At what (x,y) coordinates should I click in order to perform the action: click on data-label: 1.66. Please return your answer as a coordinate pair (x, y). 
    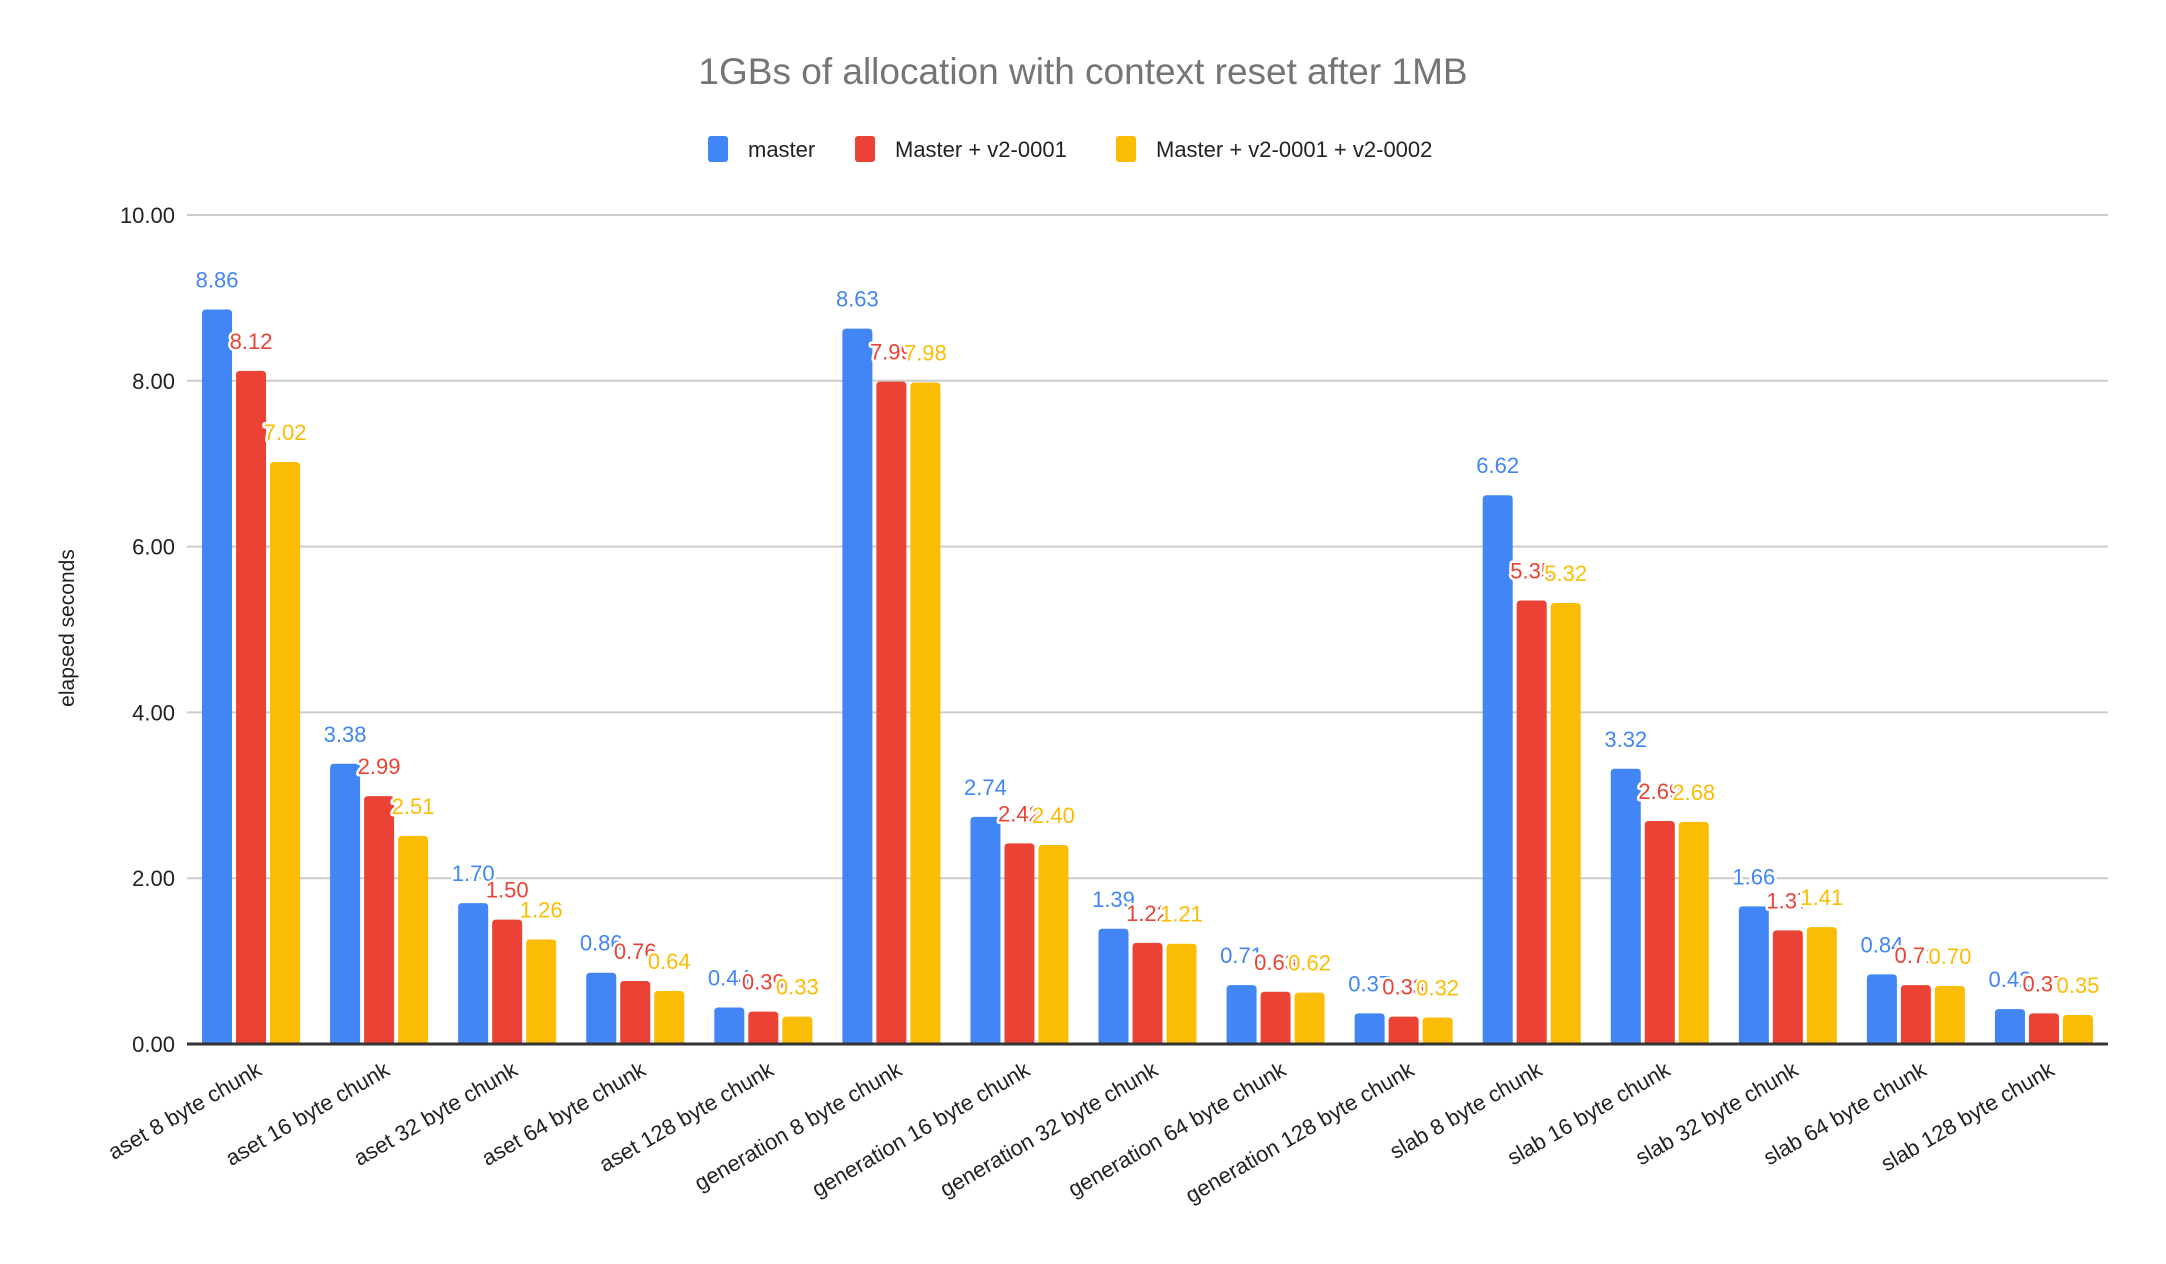
    Looking at the image, I should click on (1753, 876).